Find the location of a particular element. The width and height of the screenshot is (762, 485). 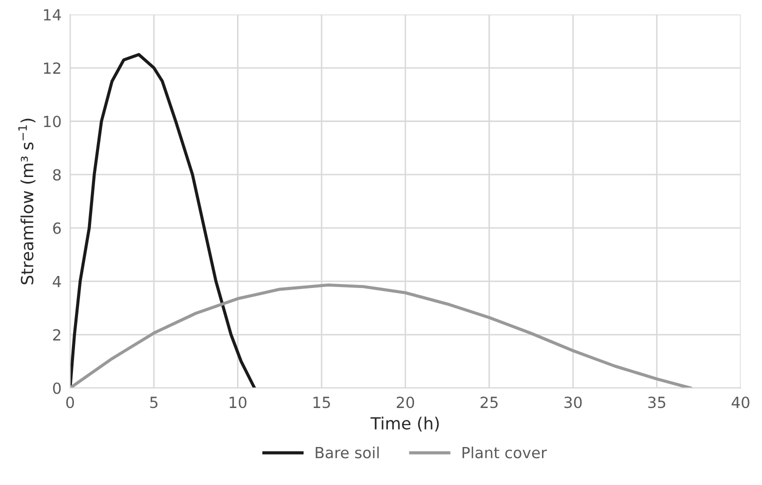

x-axis-title: Time (h) is located at coordinates (404, 424).